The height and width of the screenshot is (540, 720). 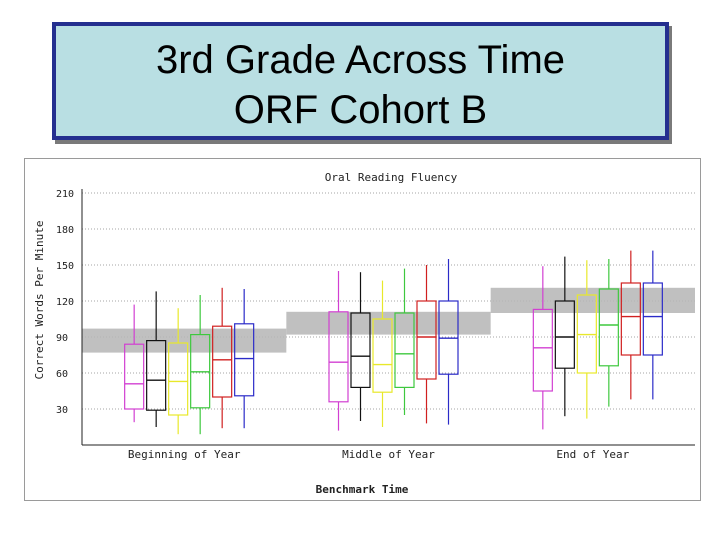 What do you see at coordinates (65, 194) in the screenshot?
I see `y-tick-label: 210` at bounding box center [65, 194].